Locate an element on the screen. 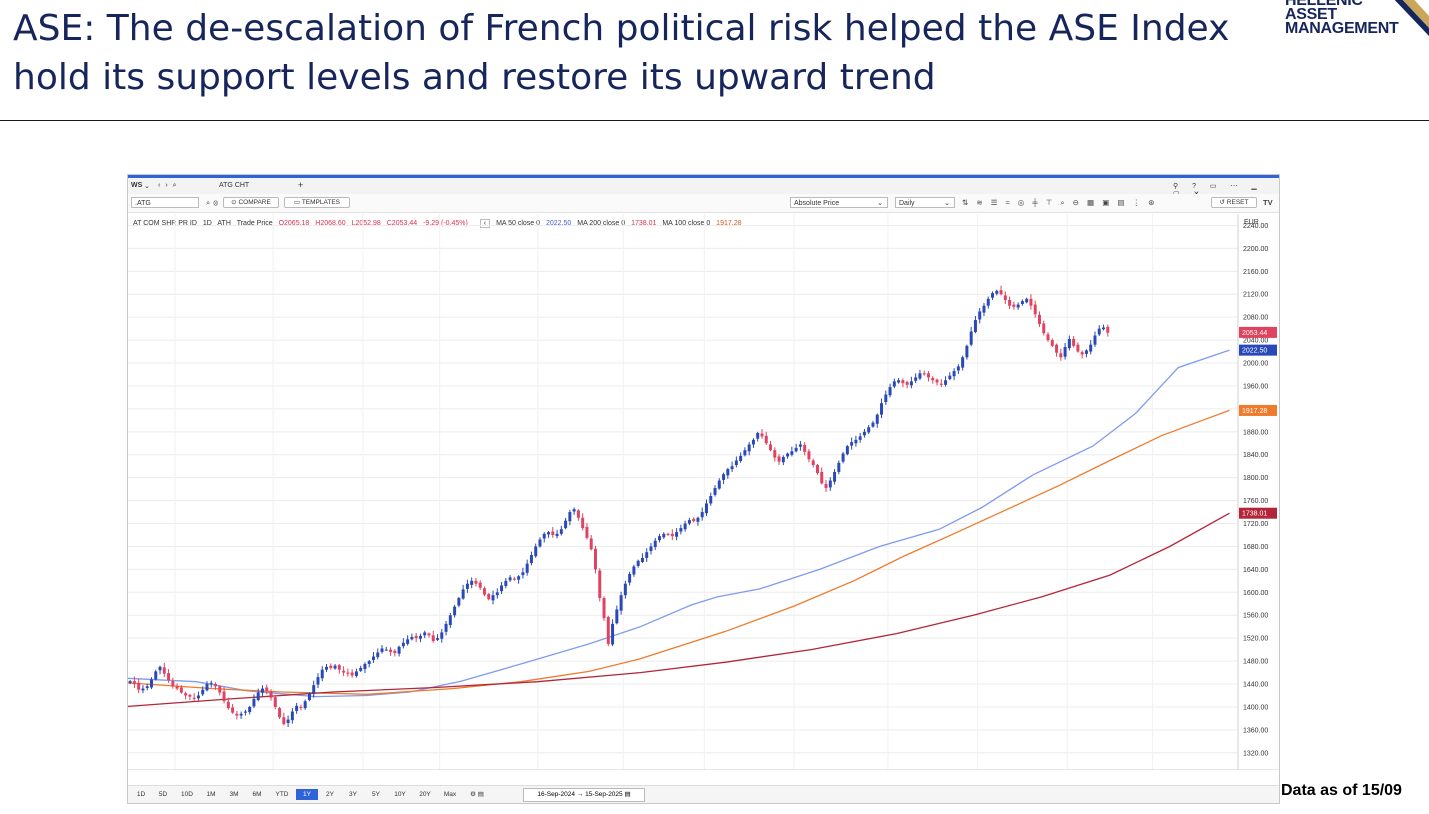  y-tick-label: 1640.00 is located at coordinates (1255, 570).